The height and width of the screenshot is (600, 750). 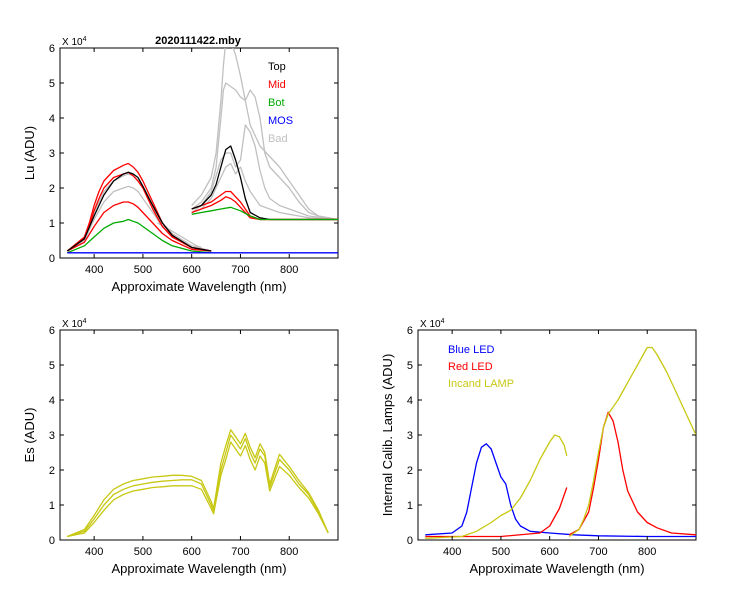 I want to click on legend-entry-bot: Bot, so click(x=276, y=103).